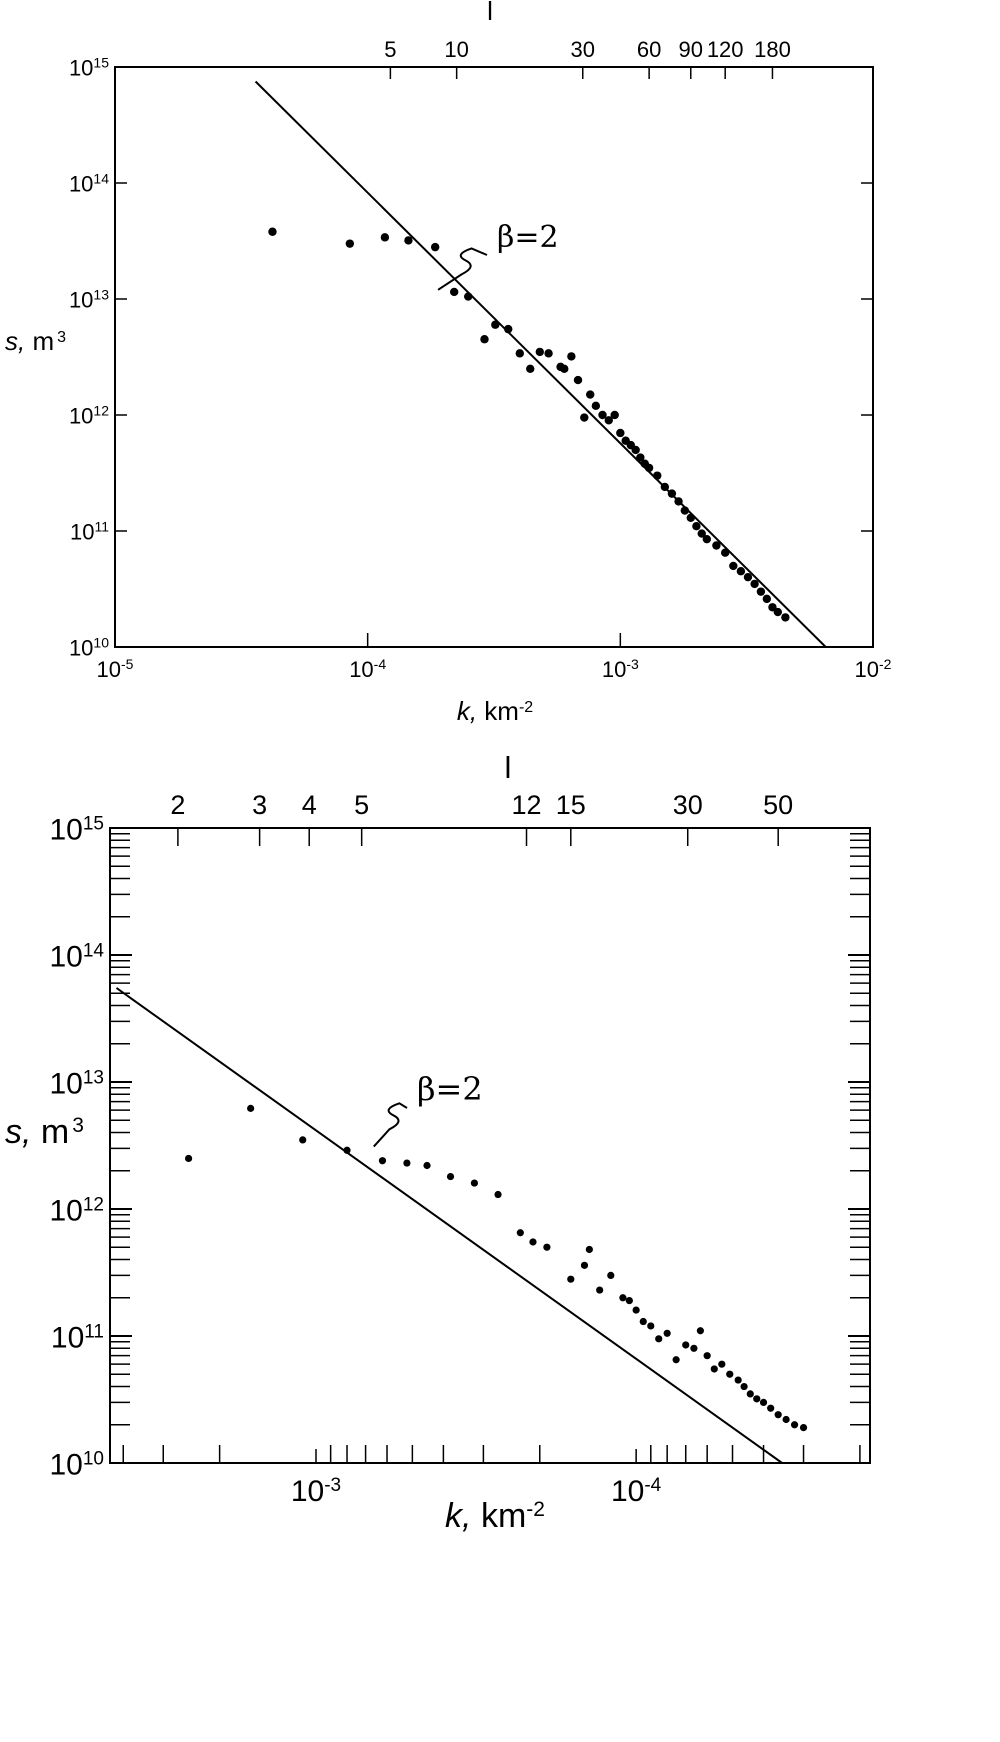 The width and height of the screenshot is (1000, 1742). I want to click on top-tick-label: 120, so click(725, 49).